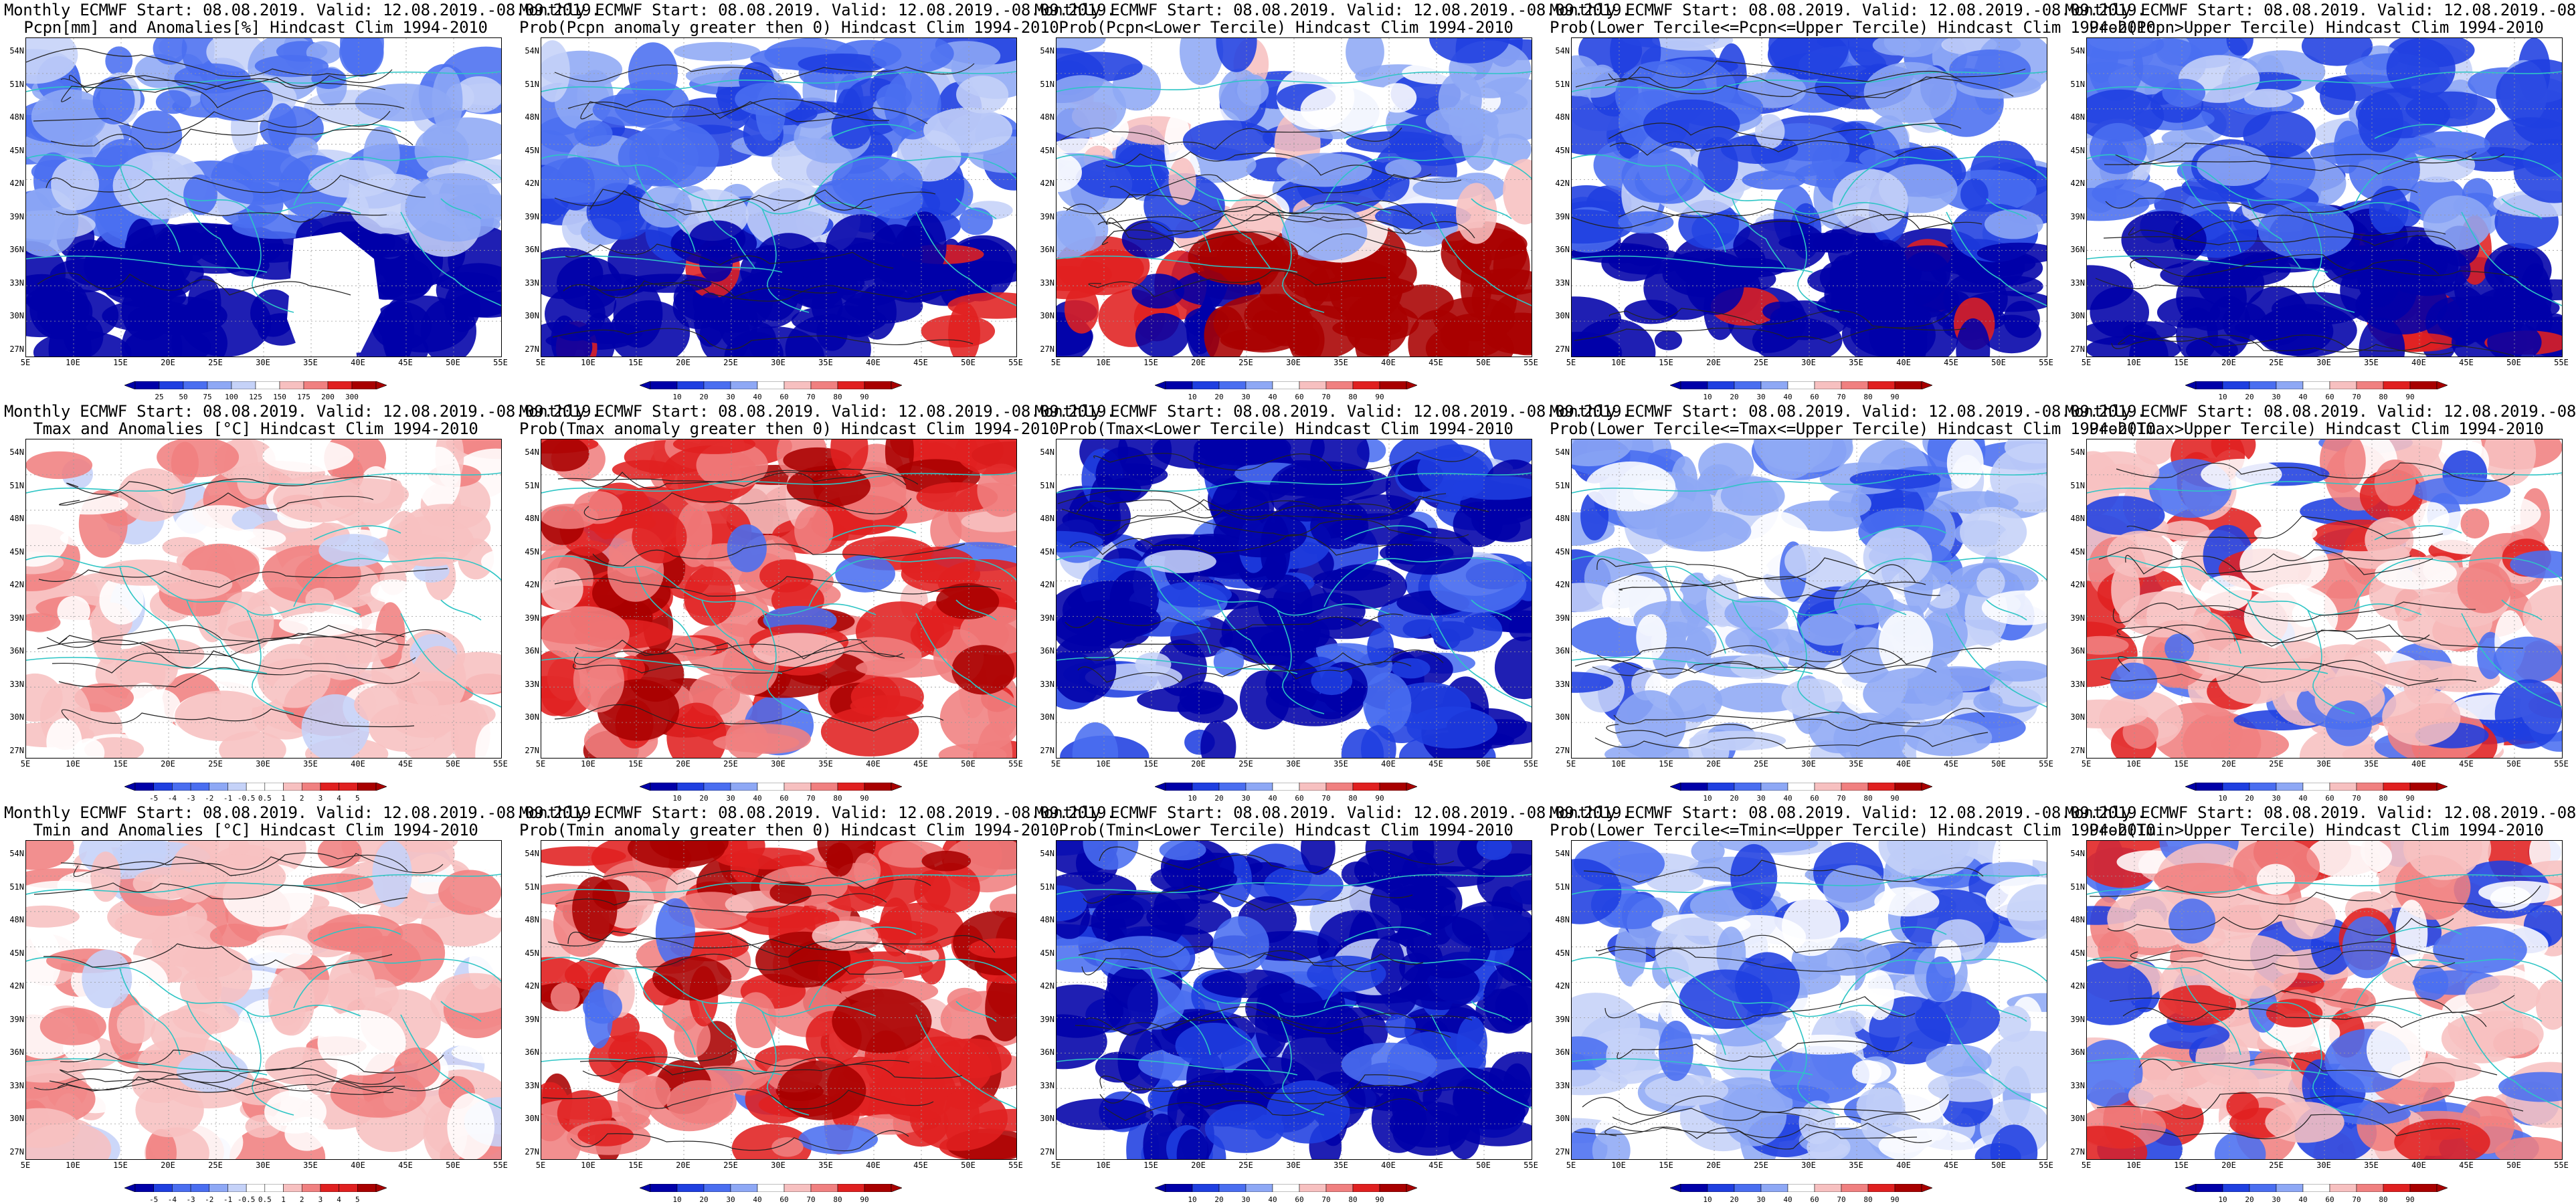 This screenshot has width=2576, height=1204. I want to click on colorbar-label: 20, so click(704, 397).